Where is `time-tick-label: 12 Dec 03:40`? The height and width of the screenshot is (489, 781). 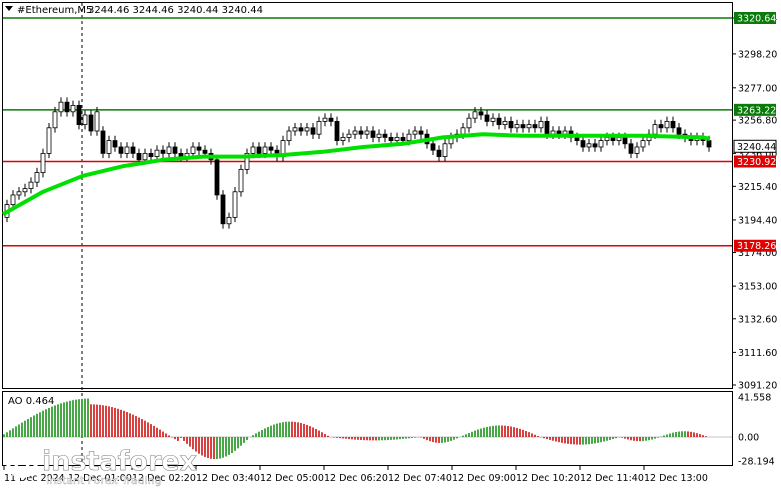 time-tick-label: 12 Dec 03:40 is located at coordinates (228, 478).